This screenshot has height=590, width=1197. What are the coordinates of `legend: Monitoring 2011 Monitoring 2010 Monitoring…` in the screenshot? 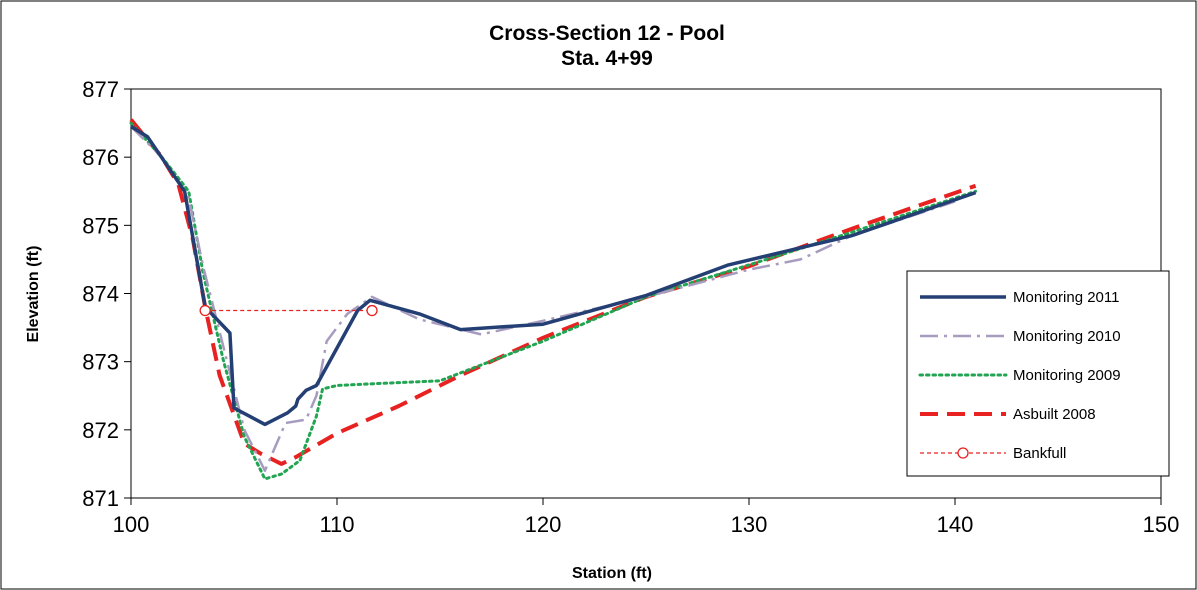 It's located at (1038, 373).